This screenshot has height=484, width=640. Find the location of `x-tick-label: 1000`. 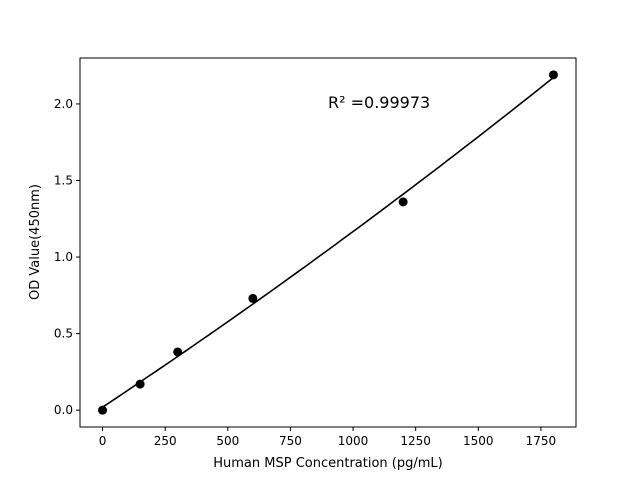

x-tick-label: 1000 is located at coordinates (353, 441).